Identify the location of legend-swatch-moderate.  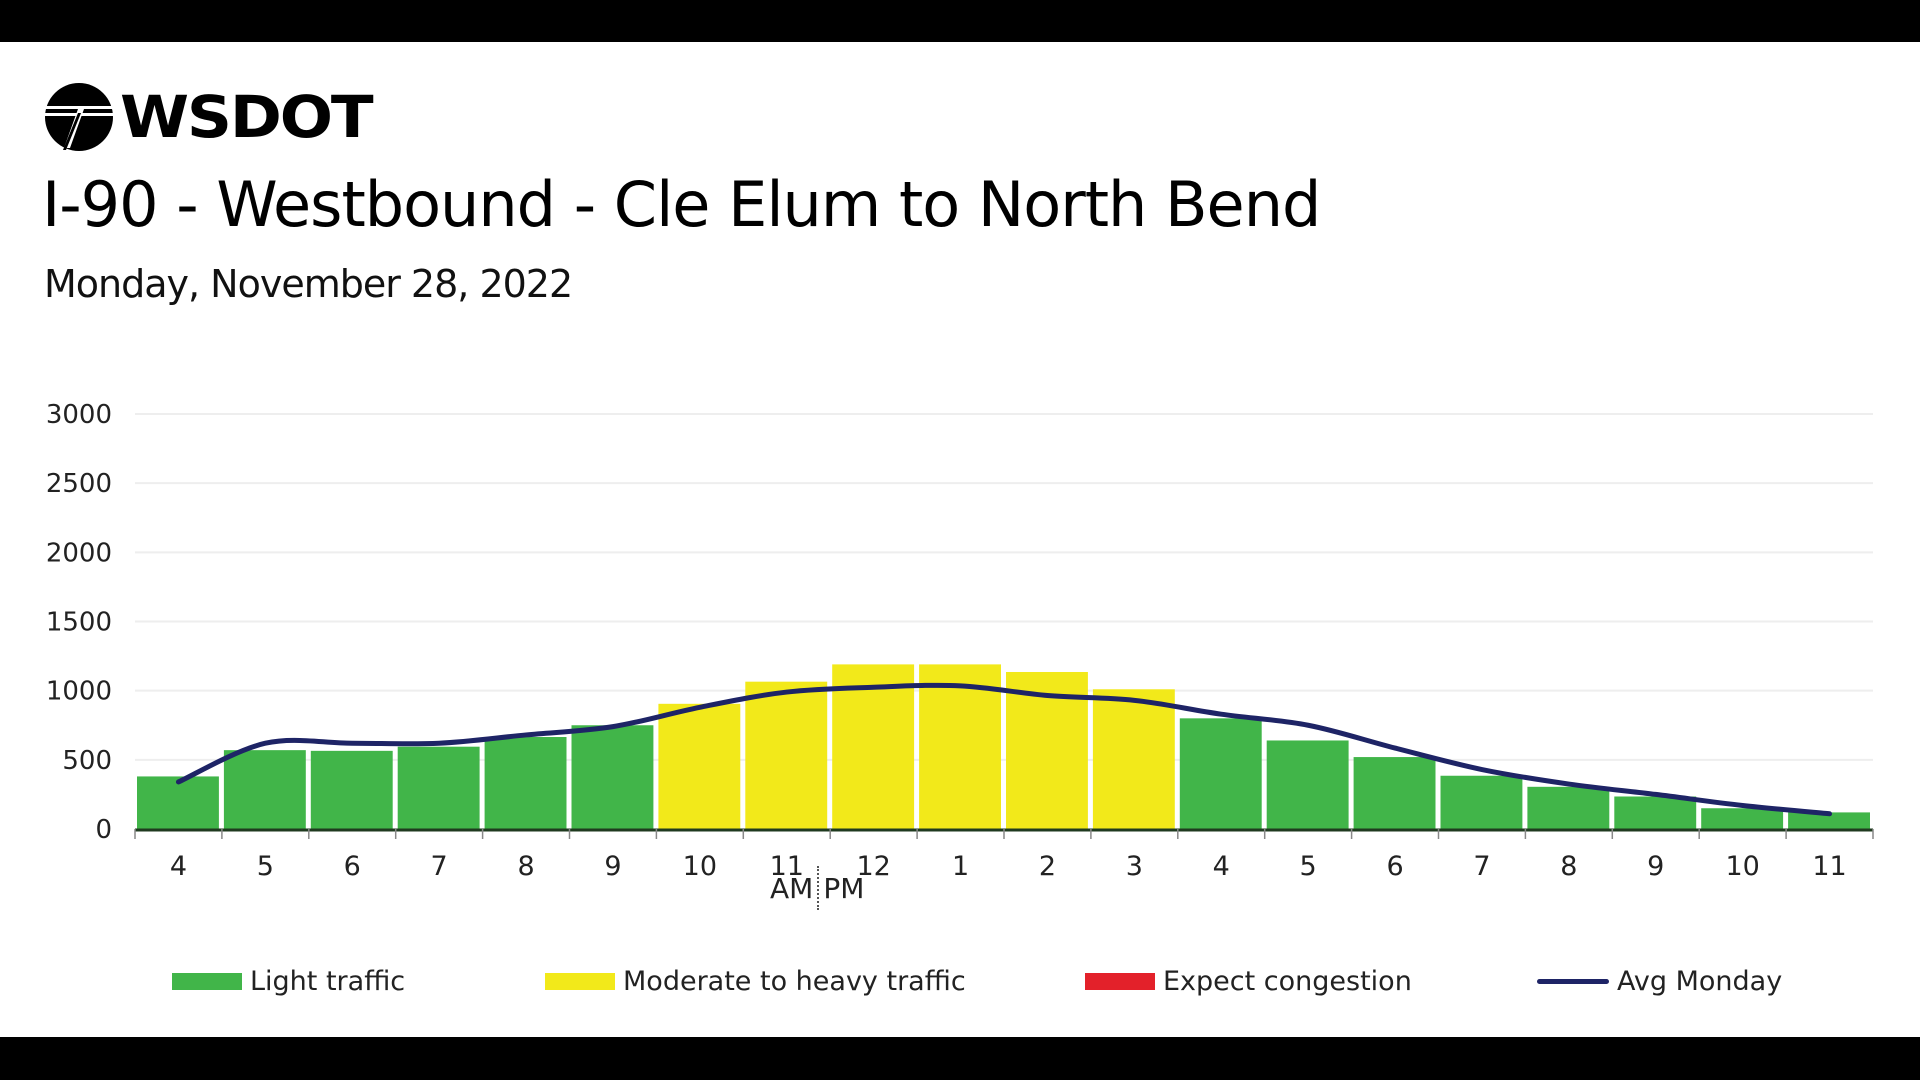
(580, 981).